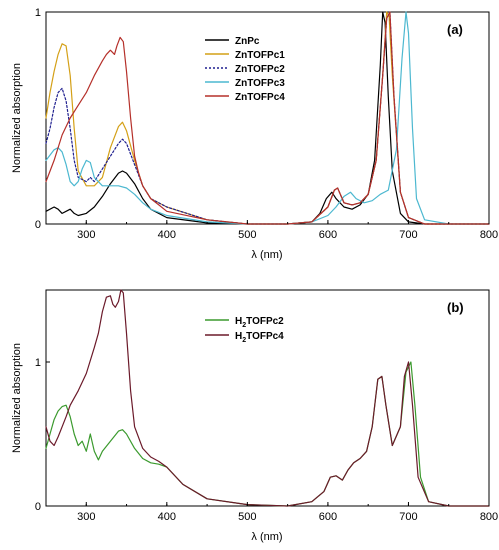  Describe the element at coordinates (266, 537) in the screenshot. I see `panel-b-x-axis-title: λ (nm)` at that location.